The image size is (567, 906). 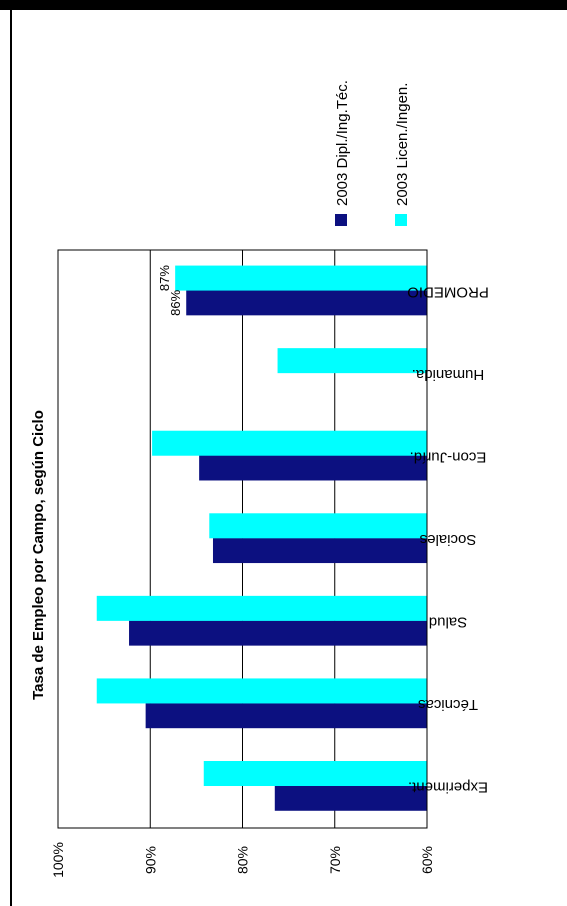 What do you see at coordinates (427, 860) in the screenshot?
I see `tick-label: 60%` at bounding box center [427, 860].